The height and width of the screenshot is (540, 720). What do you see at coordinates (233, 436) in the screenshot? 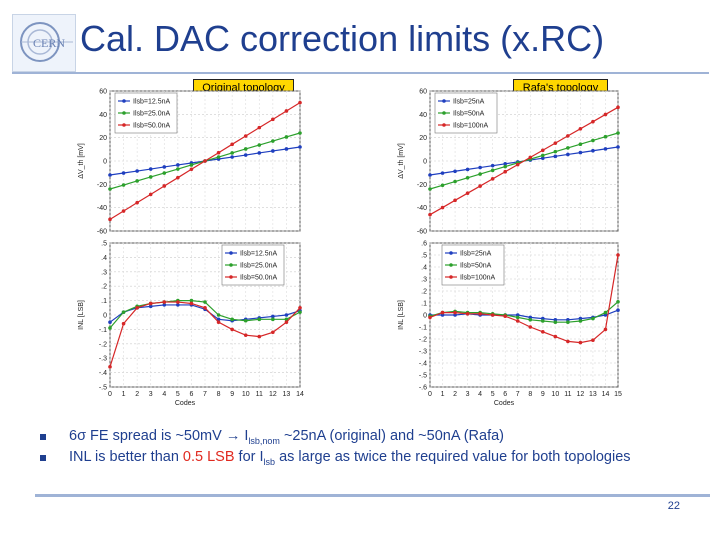
I see `arrow-icon: →` at bounding box center [233, 436].